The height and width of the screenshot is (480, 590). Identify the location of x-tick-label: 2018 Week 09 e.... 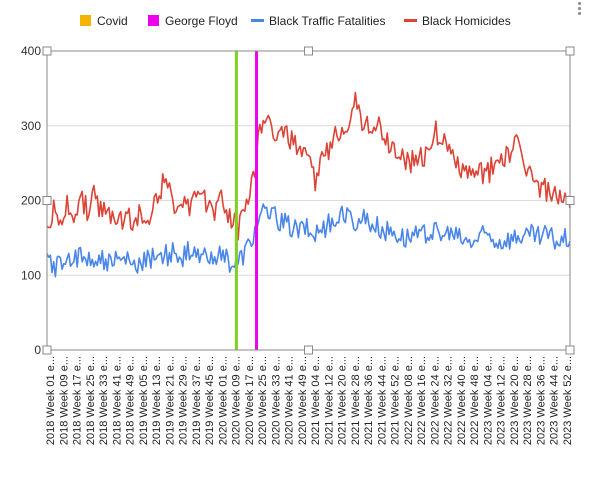
(64, 400).